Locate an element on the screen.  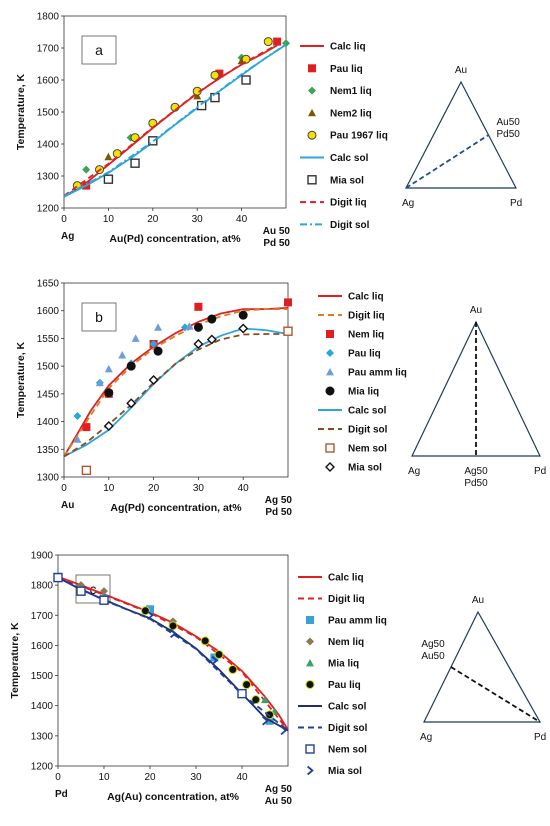
panel-label: b is located at coordinates (99, 317).